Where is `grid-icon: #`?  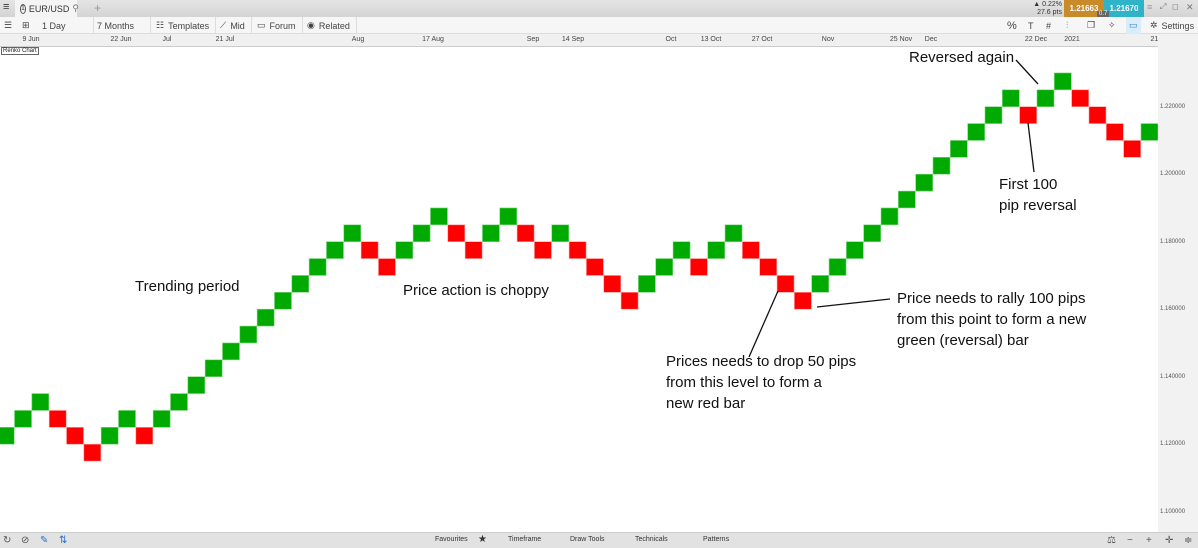
grid-icon: # is located at coordinates (1049, 25).